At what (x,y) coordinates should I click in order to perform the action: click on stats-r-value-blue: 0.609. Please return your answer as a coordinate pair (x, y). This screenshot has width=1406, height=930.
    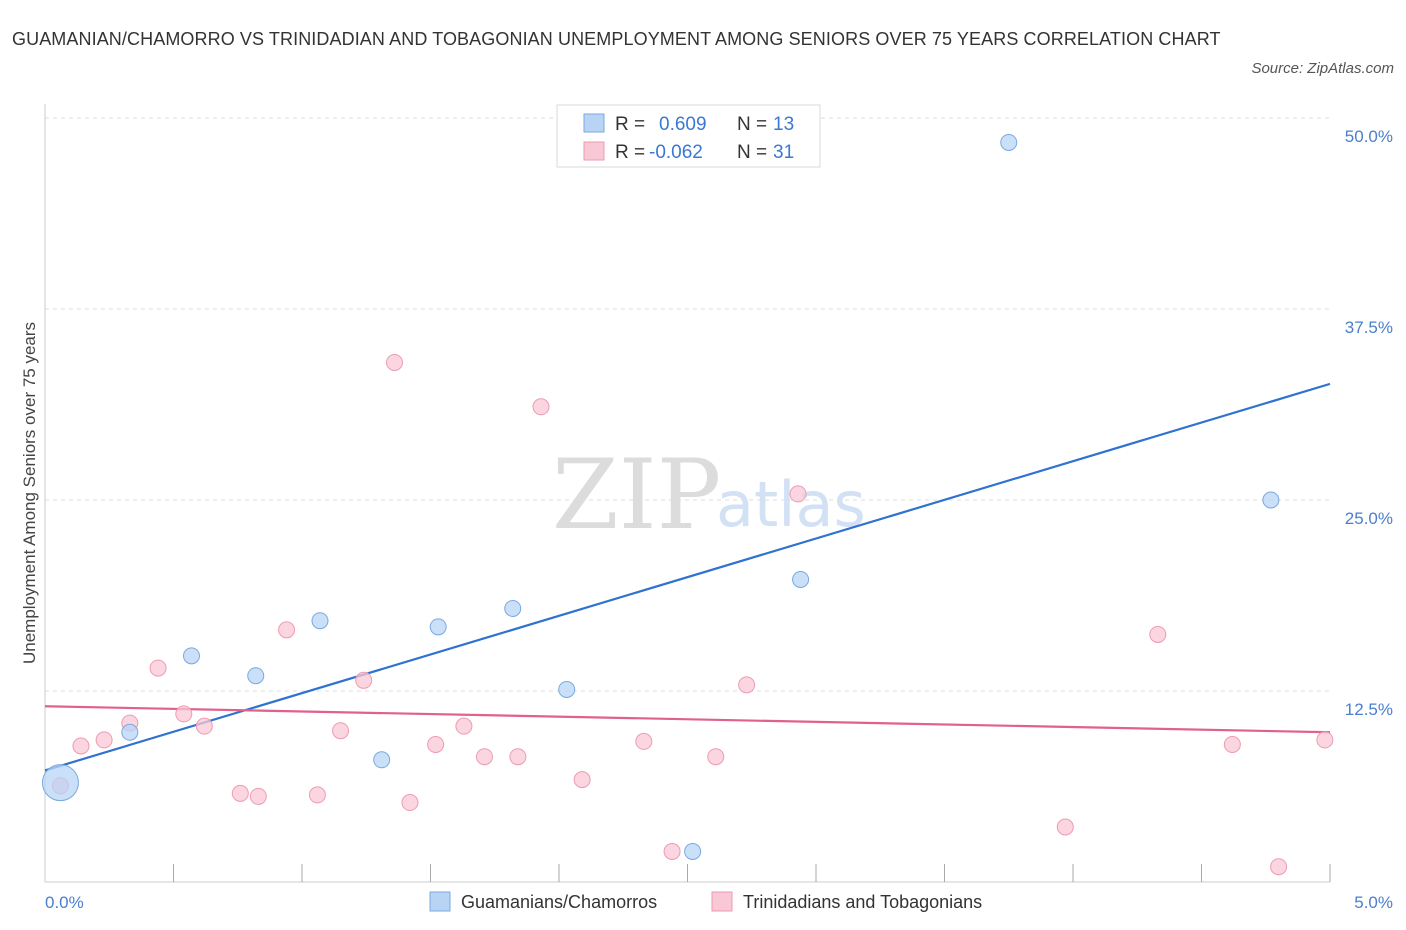
    Looking at the image, I should click on (683, 124).